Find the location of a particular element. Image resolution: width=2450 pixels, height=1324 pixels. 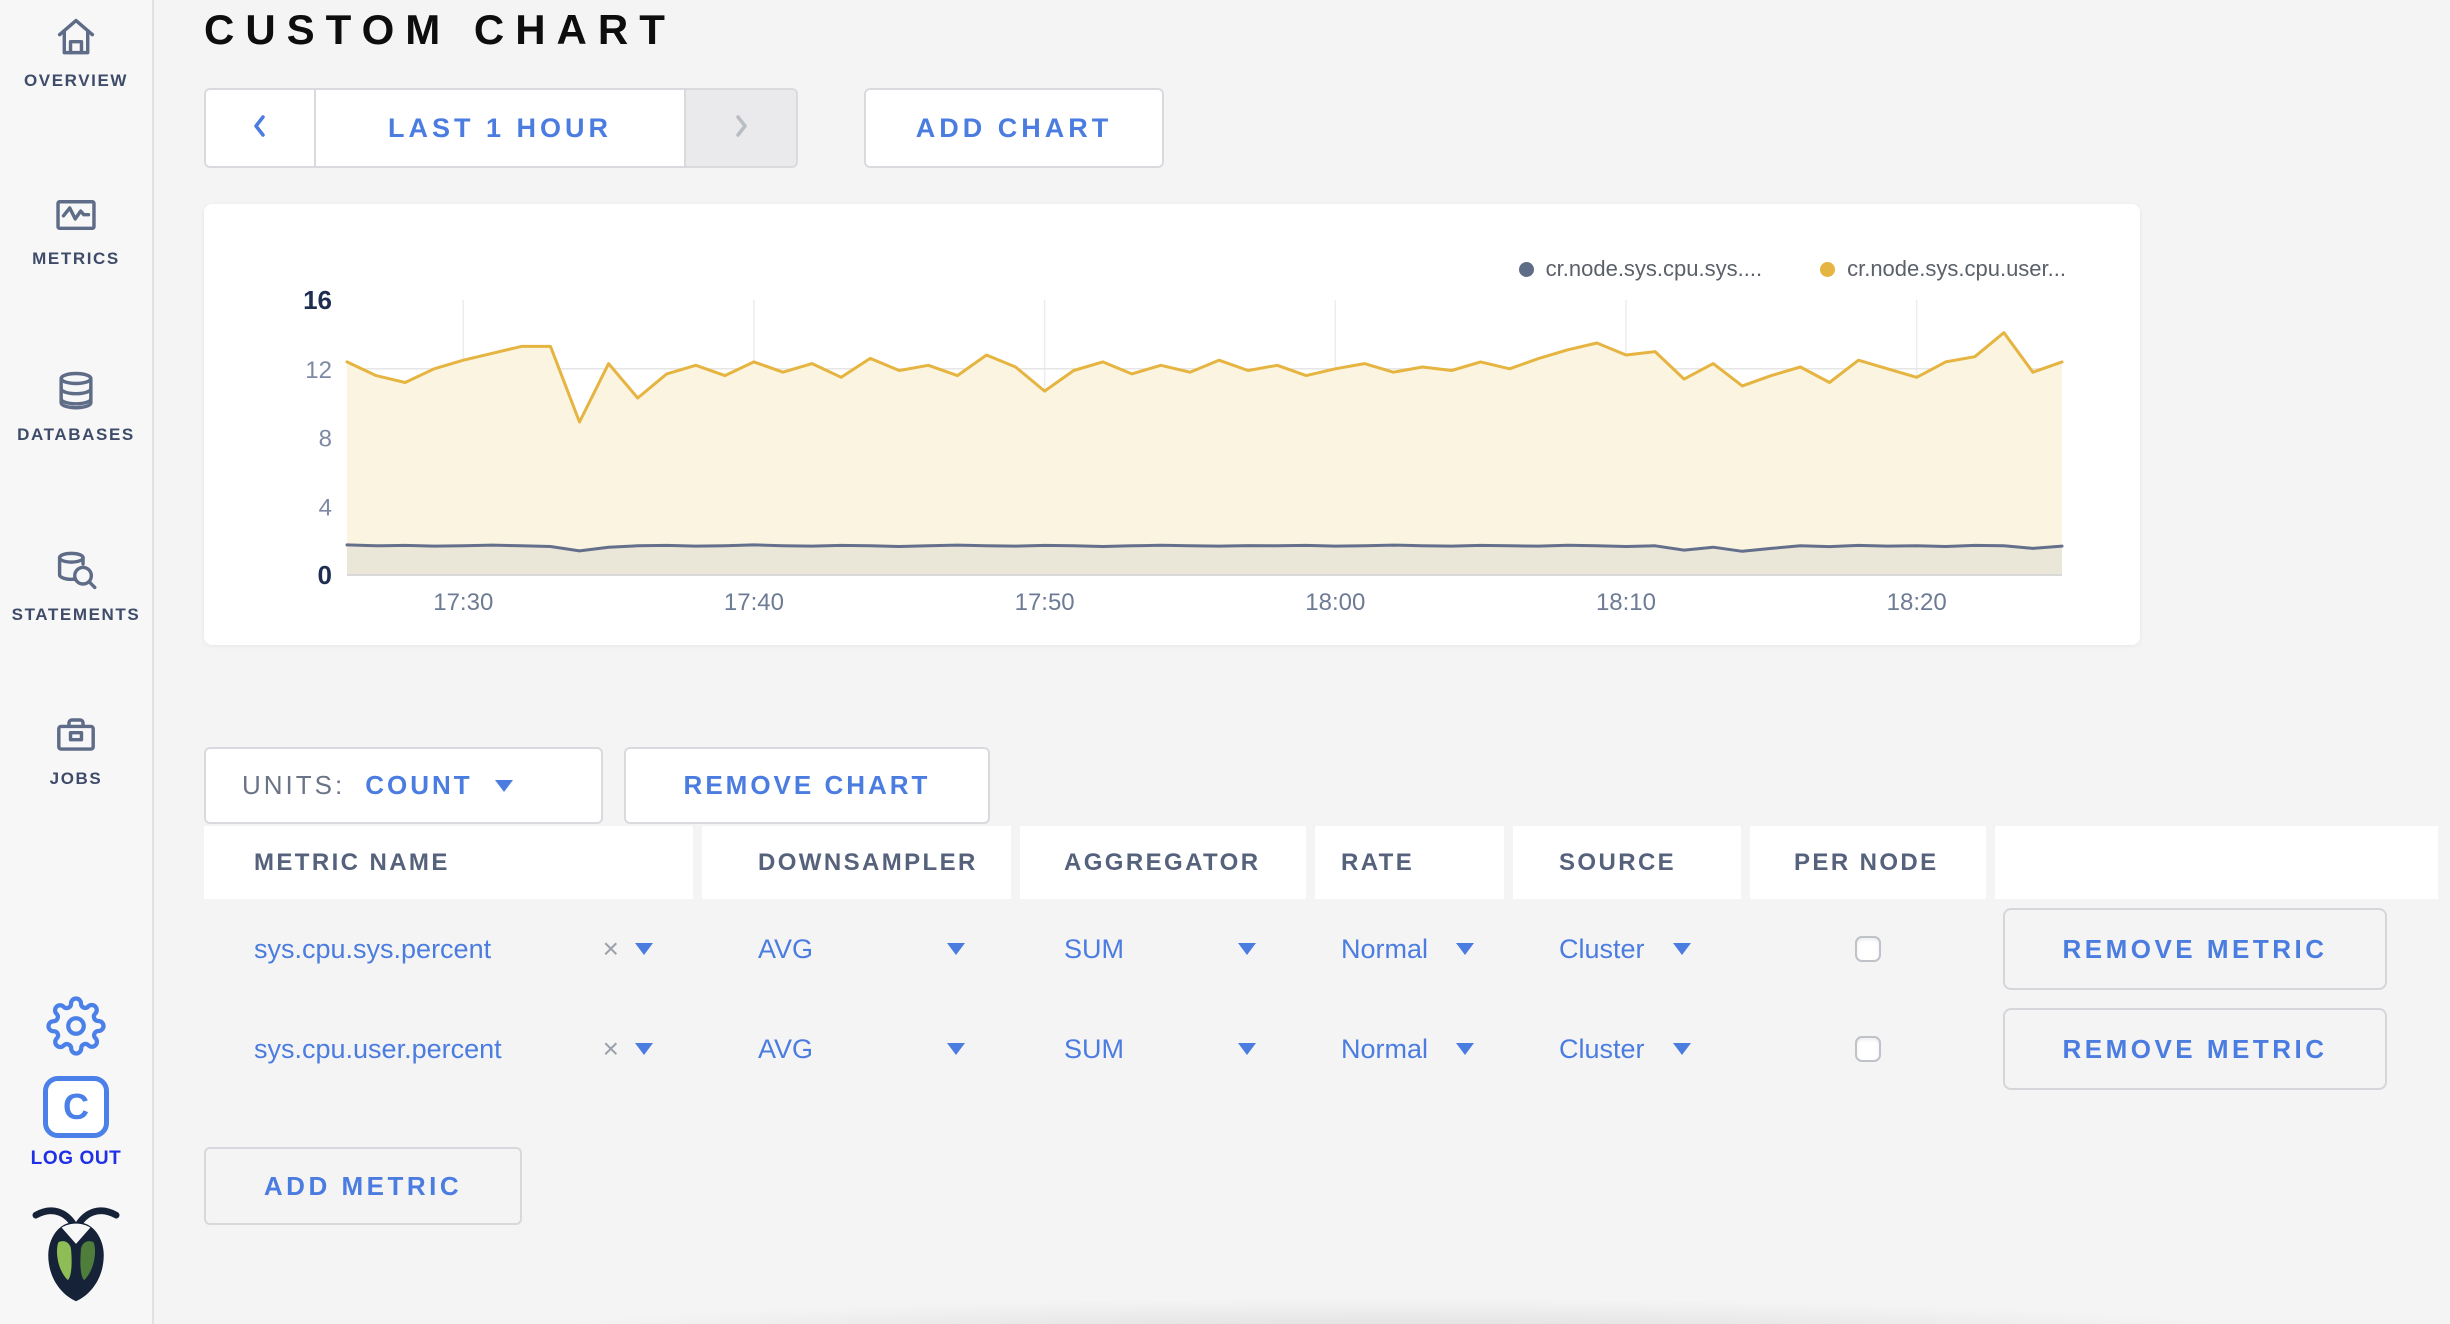

column-header-actions is located at coordinates (2216, 862).